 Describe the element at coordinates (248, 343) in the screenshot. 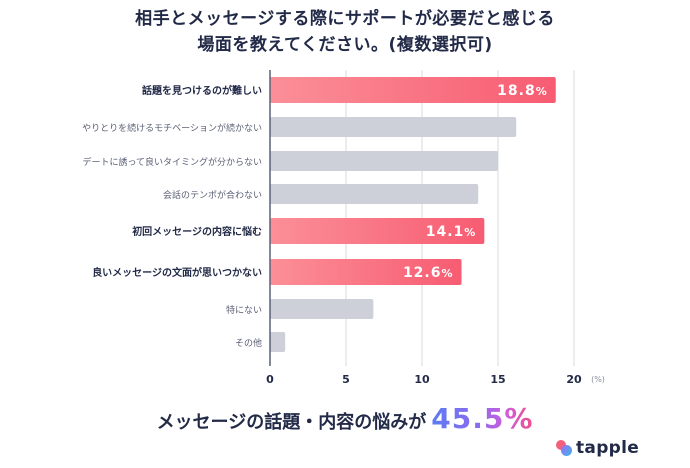

I see `category-label: その他` at that location.